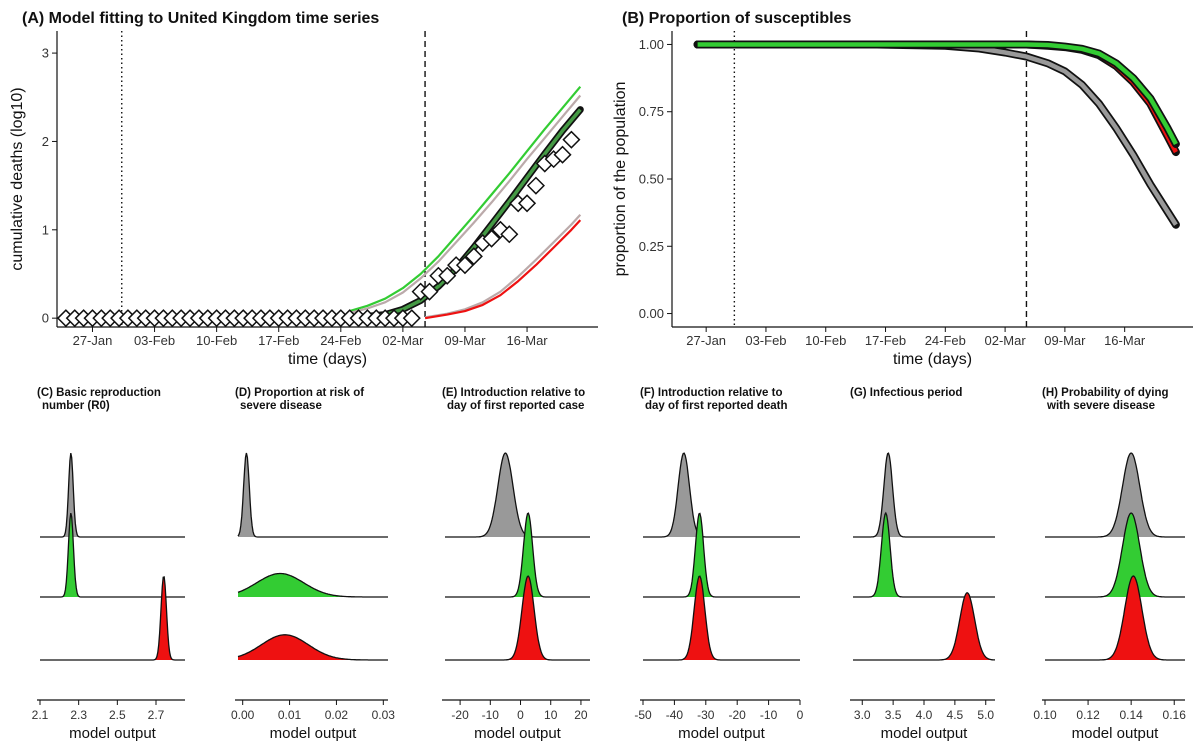  What do you see at coordinates (1131, 715) in the screenshot?
I see `x-tick-label: 0.14` at bounding box center [1131, 715].